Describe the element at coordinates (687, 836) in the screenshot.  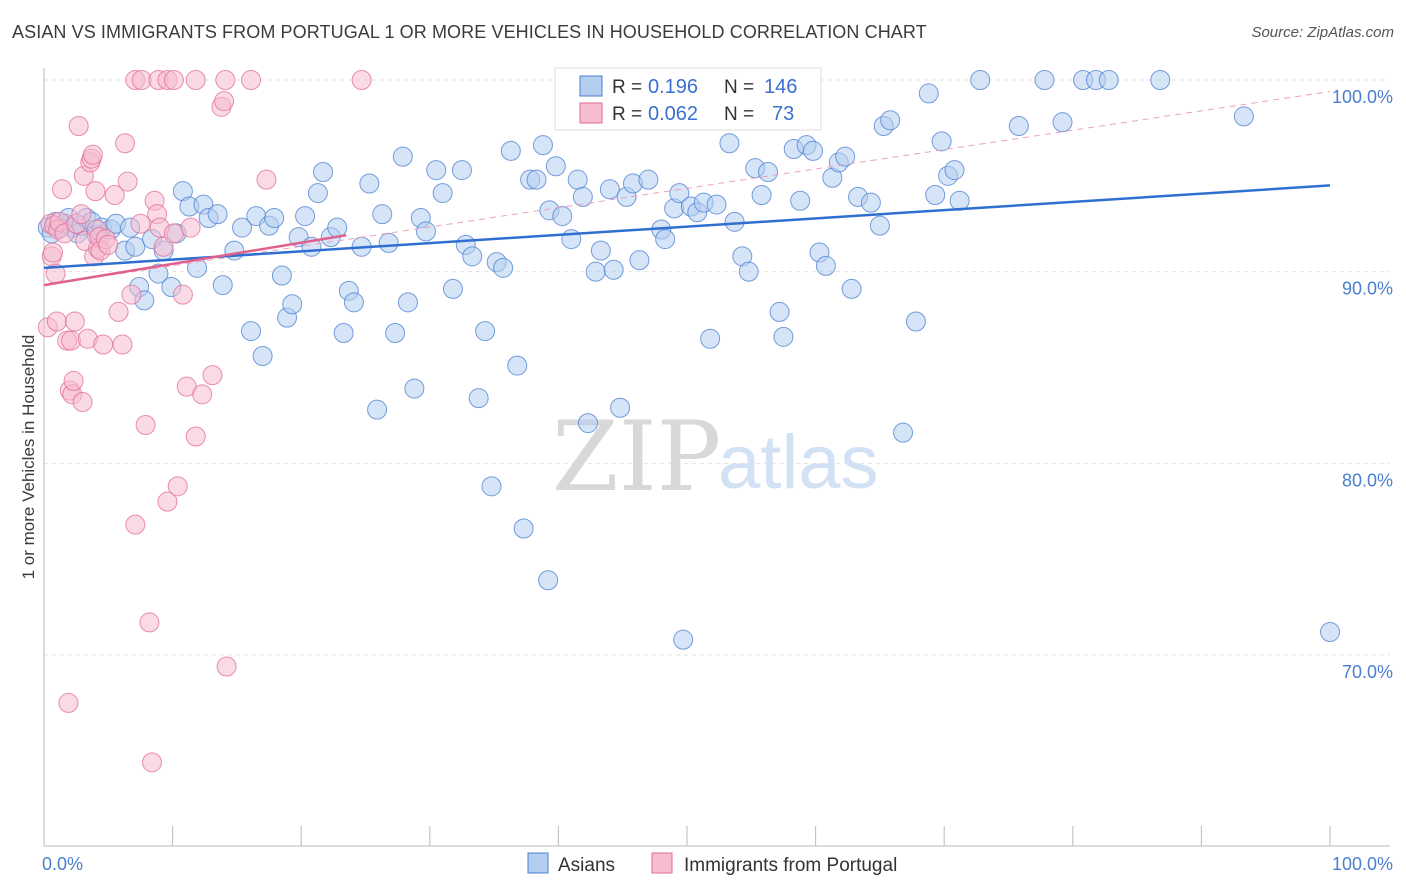
I see `x-axis-ticks` at that location.